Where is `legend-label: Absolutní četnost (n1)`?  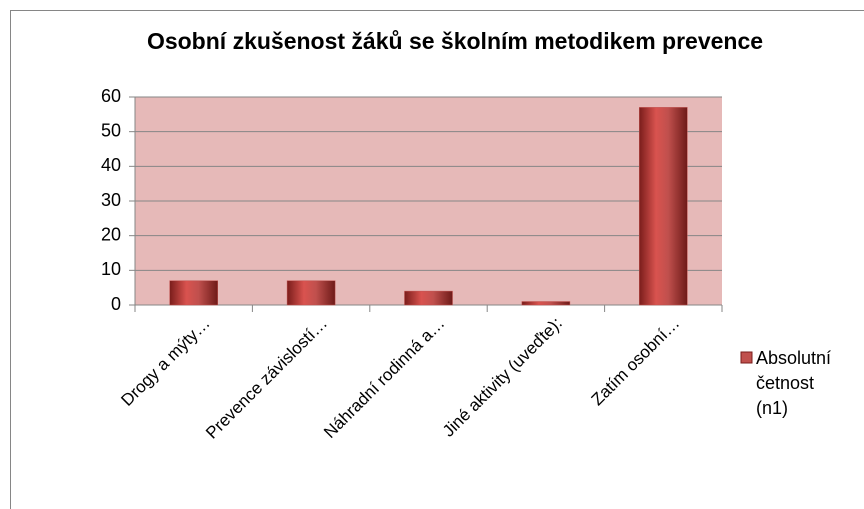
legend-label: Absolutní četnost (n1) is located at coordinates (794, 383).